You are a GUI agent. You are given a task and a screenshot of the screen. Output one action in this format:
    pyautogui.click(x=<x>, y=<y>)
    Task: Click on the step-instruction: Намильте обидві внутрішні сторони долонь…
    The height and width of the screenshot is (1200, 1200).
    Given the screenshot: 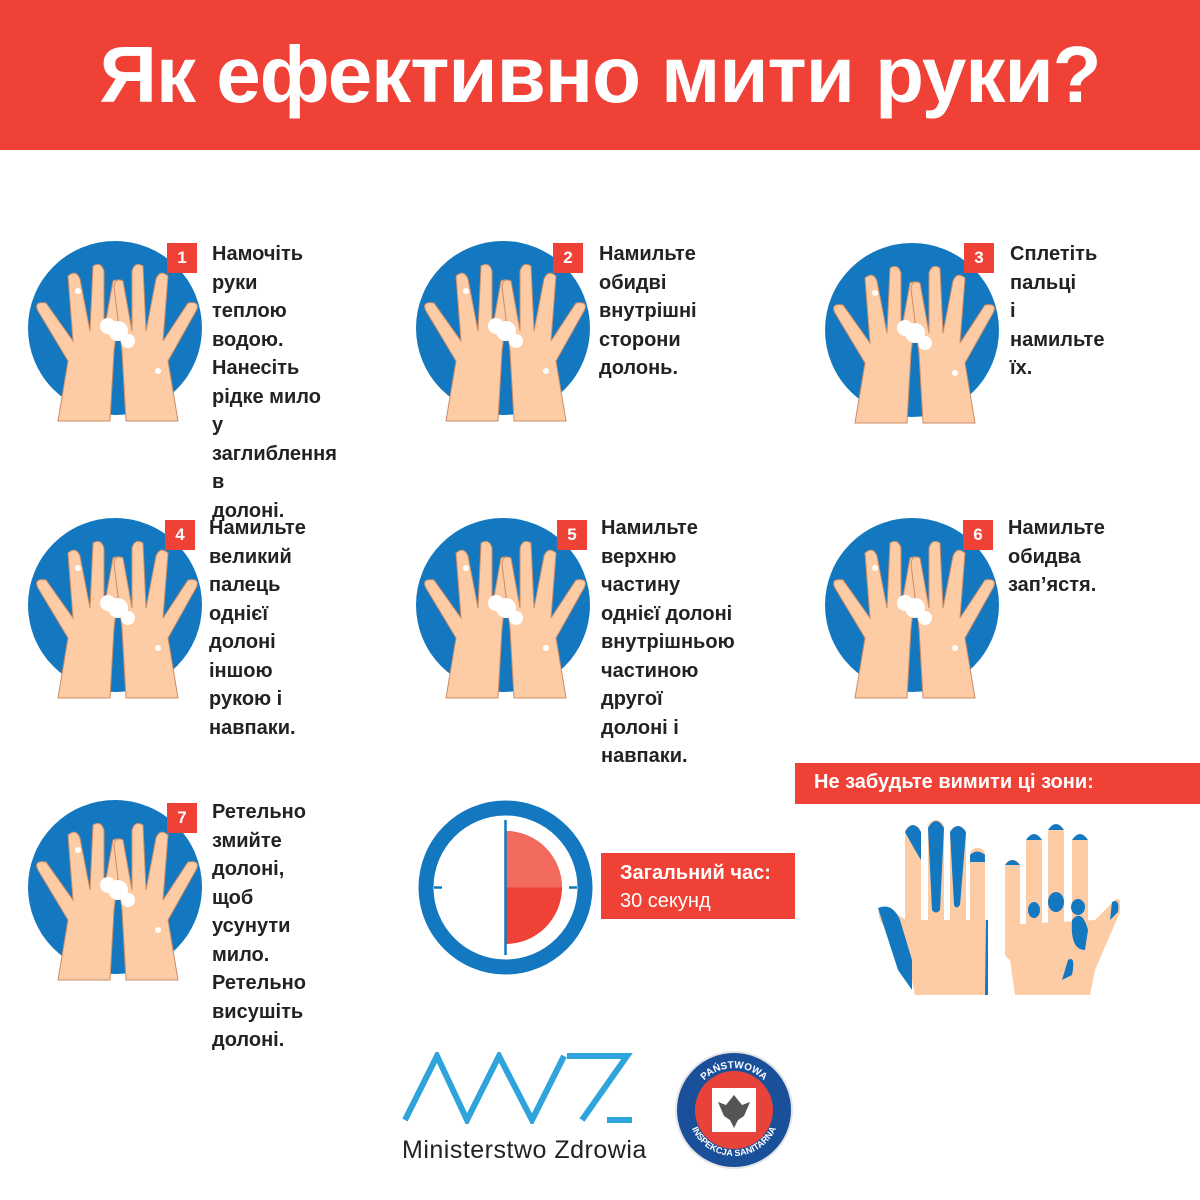 What is the action you would take?
    pyautogui.click(x=648, y=311)
    